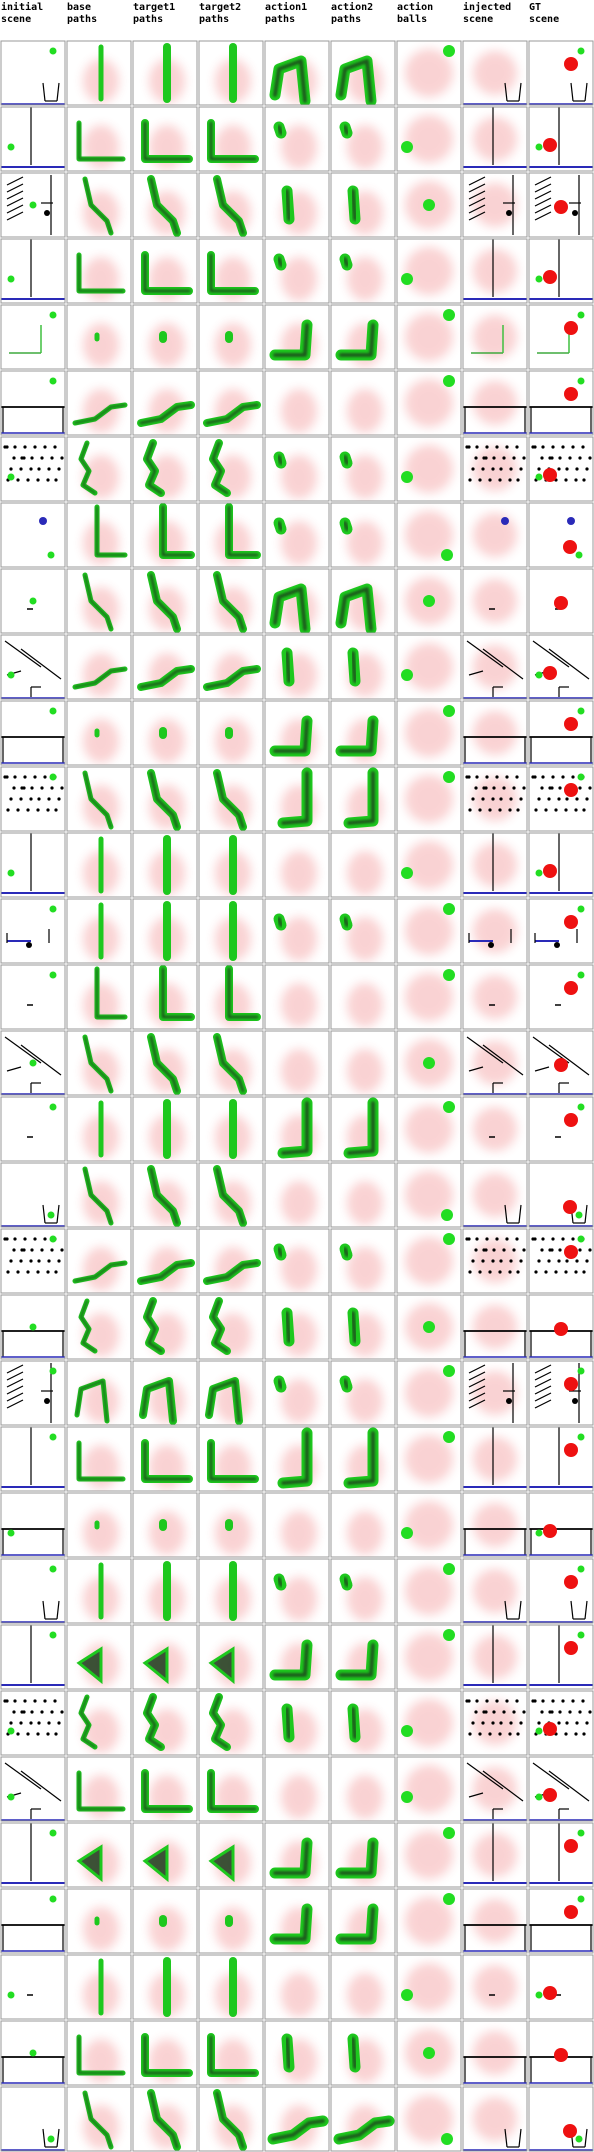 This screenshot has width=594, height=2152. I want to click on cell-r27-gt, so click(561, 1855).